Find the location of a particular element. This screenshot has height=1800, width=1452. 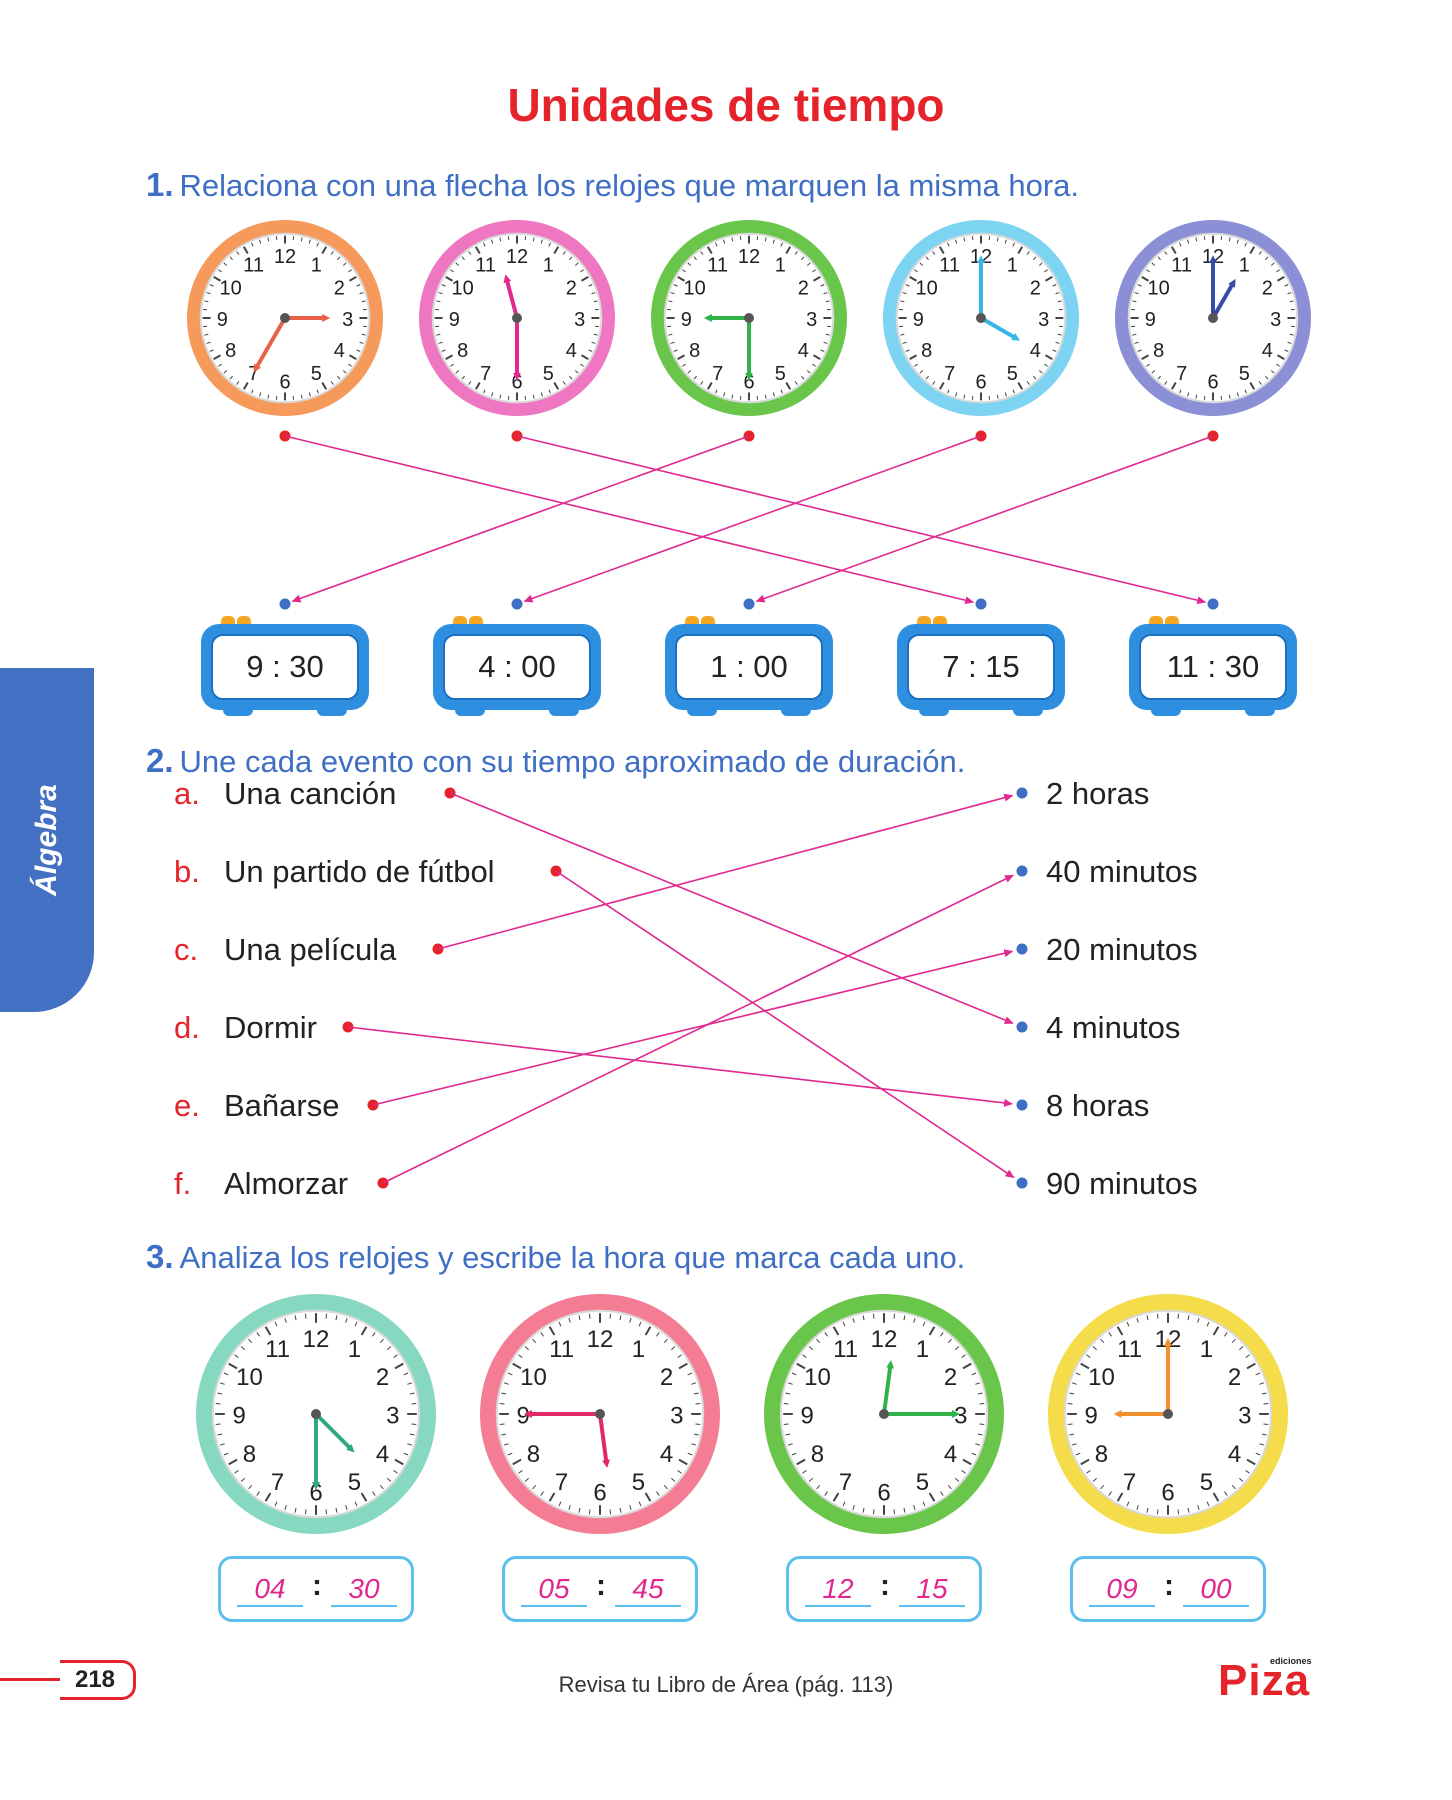

clock-number: 3 is located at coordinates (579, 320).